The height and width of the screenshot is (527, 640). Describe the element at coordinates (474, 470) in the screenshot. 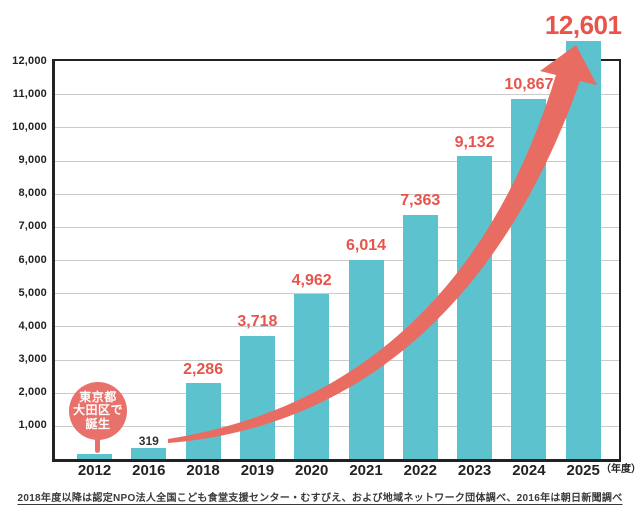

I see `x-tick-label-2023: 2023` at that location.